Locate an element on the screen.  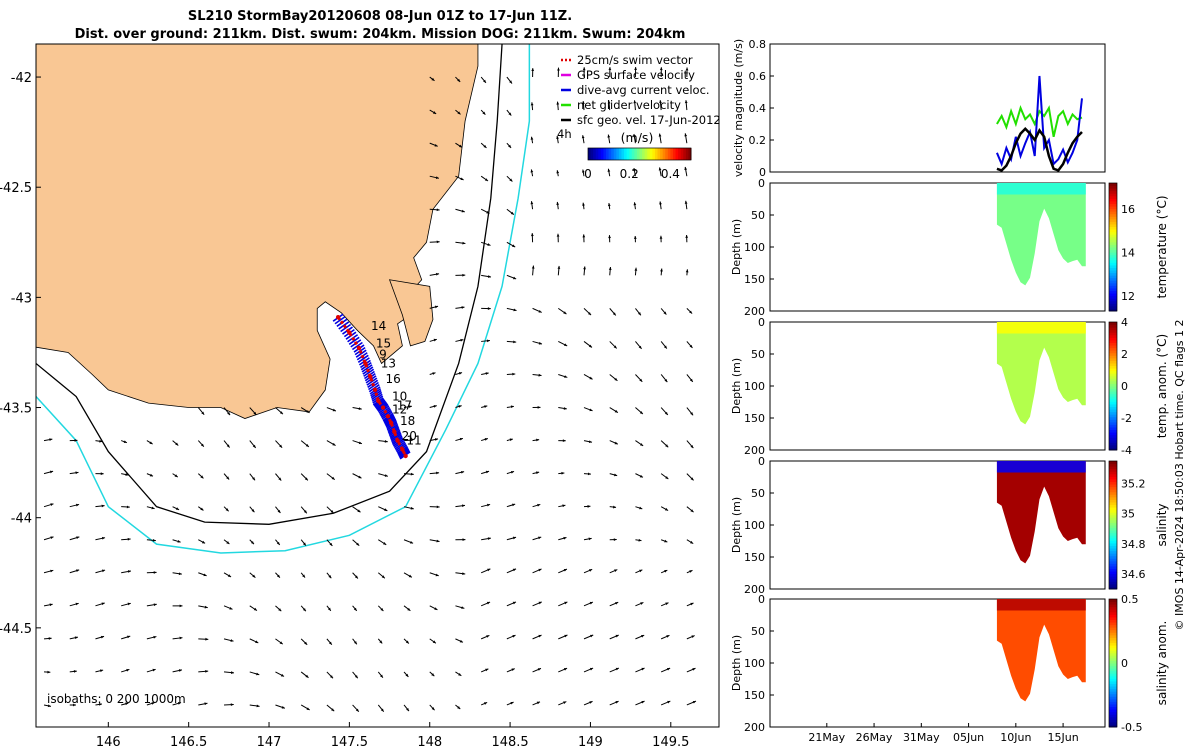
depth-tick-label: 50 is located at coordinates (758, 631).